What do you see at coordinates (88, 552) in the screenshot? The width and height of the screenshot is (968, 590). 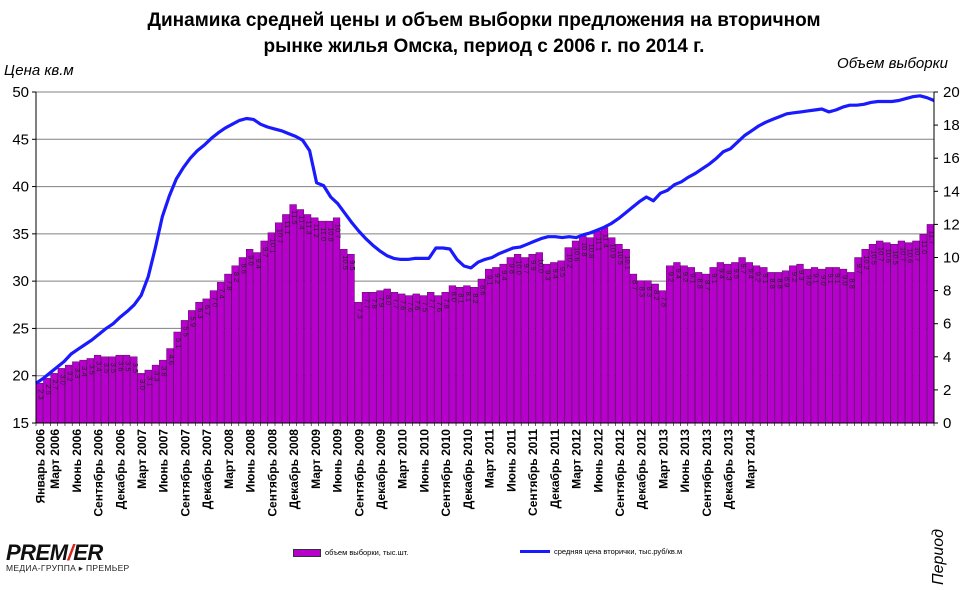 I see `logo-brand-right: ER` at bounding box center [88, 552].